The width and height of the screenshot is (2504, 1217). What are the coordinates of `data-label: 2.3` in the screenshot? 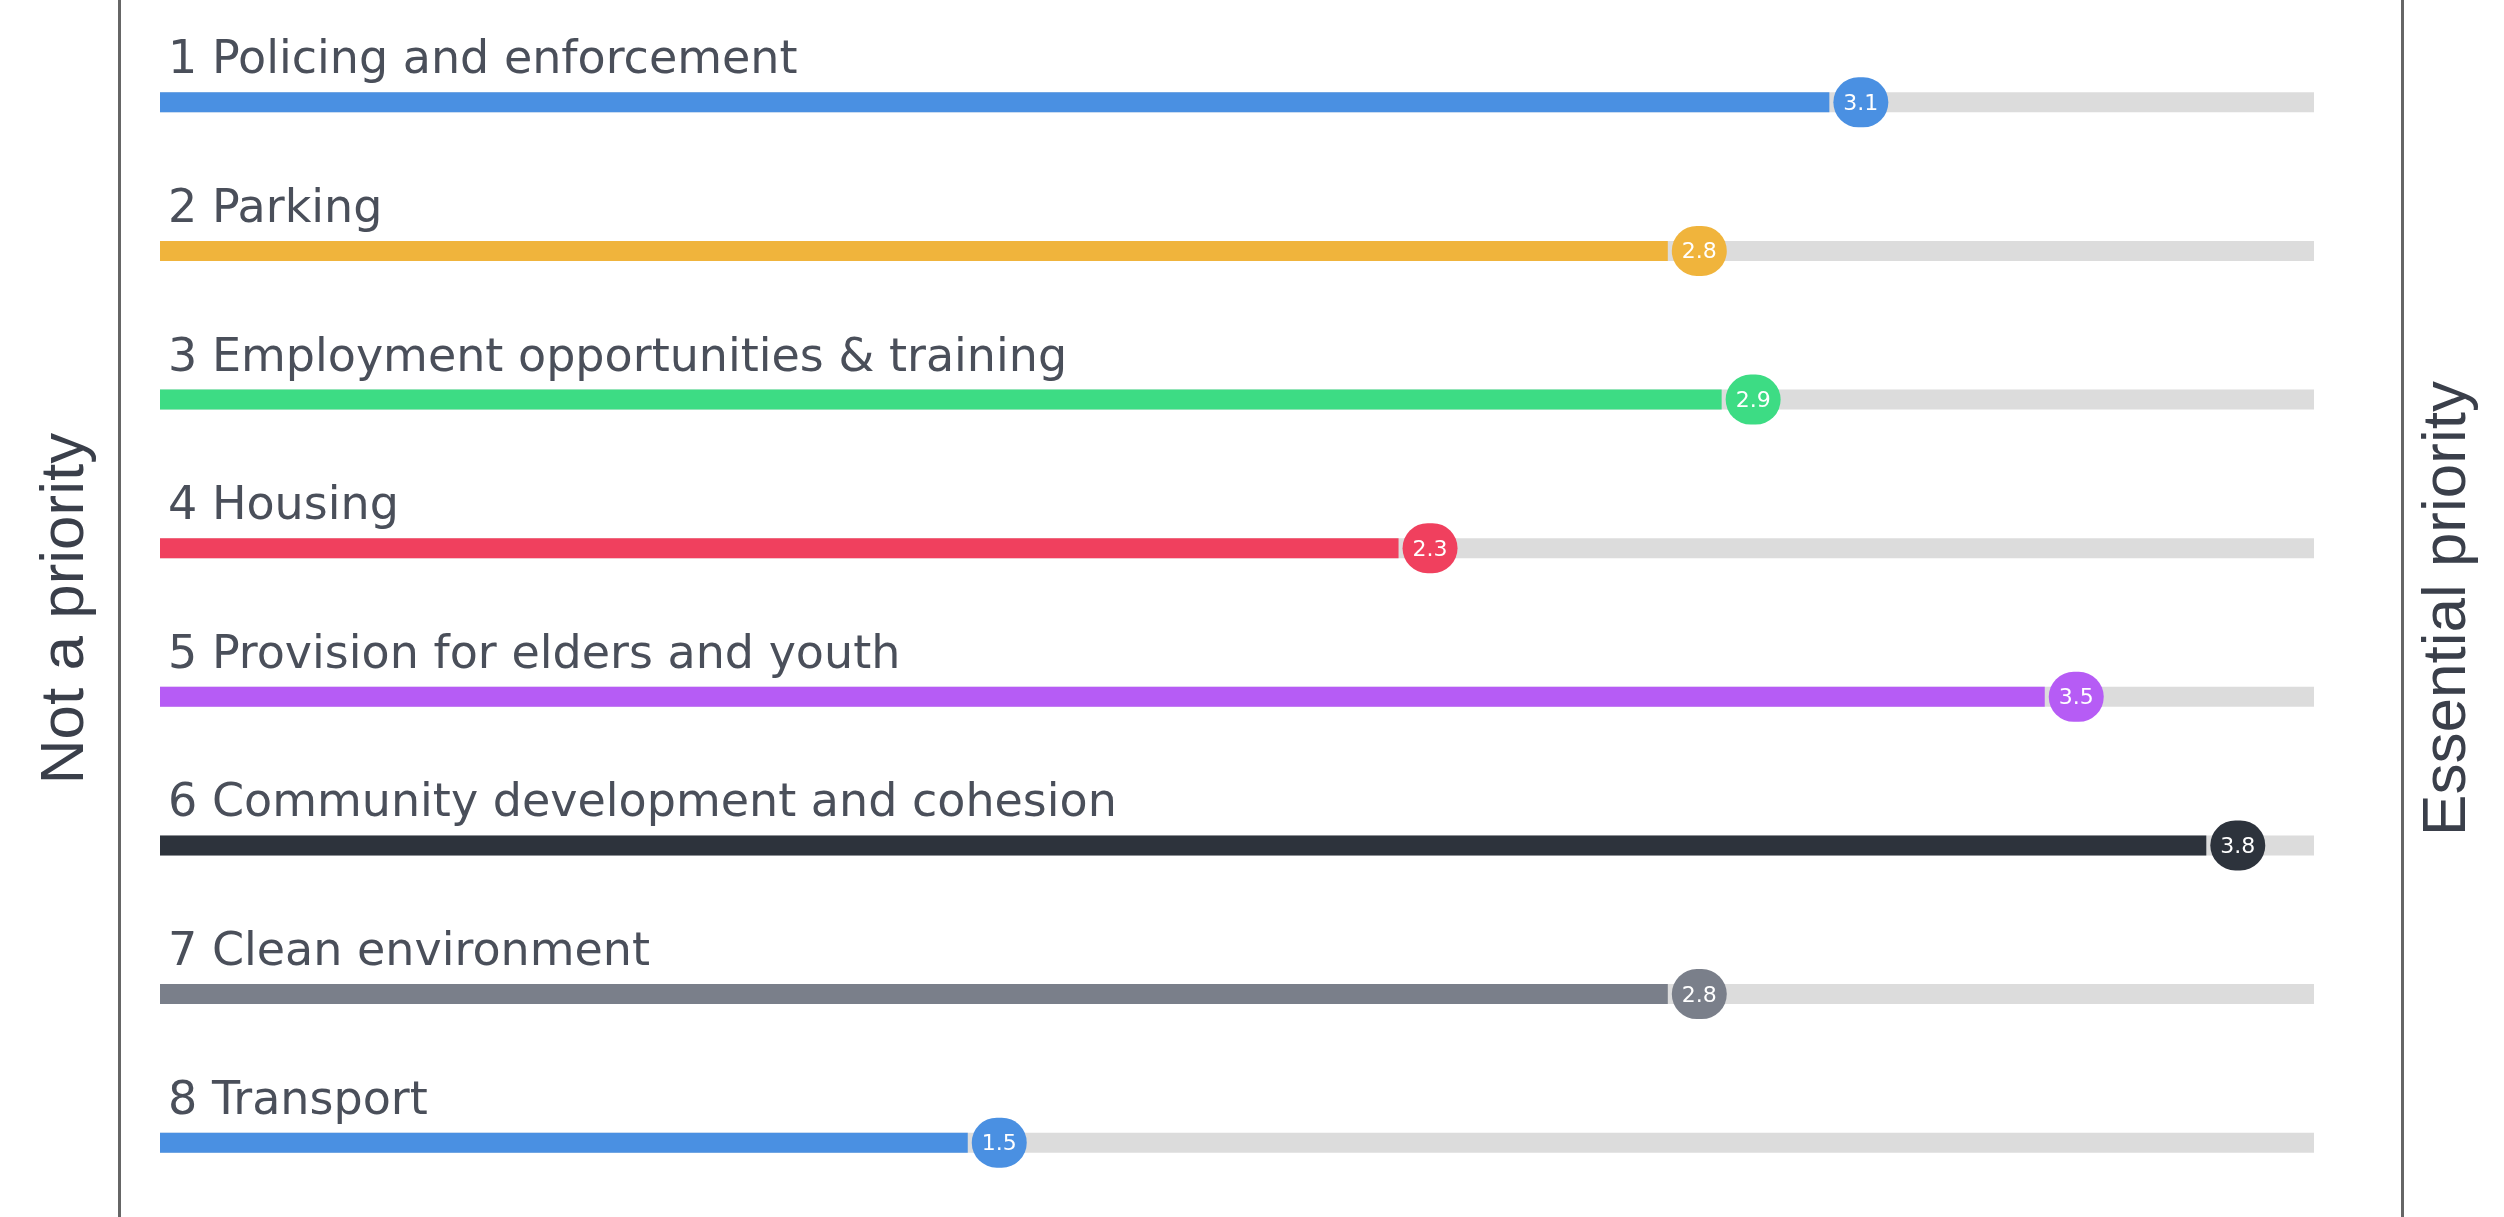 It's located at (1430, 548).